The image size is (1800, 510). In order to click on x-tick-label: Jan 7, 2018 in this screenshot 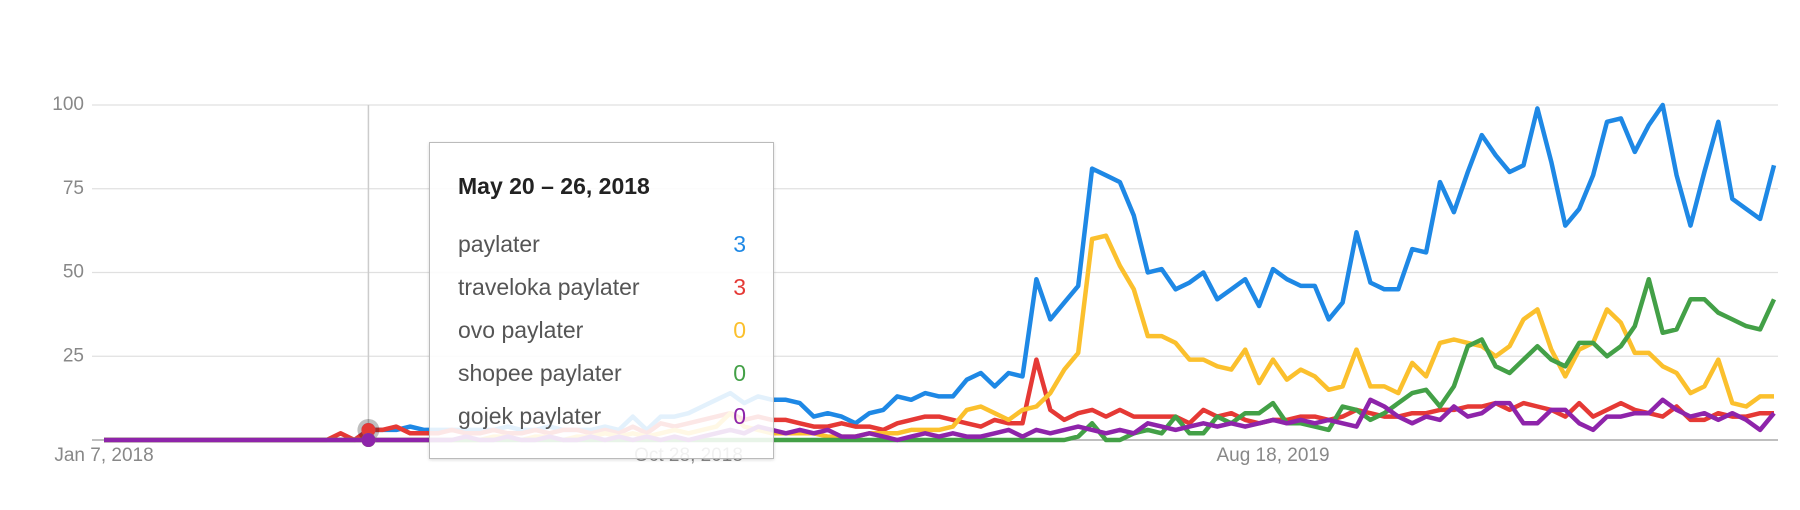, I will do `click(103, 455)`.